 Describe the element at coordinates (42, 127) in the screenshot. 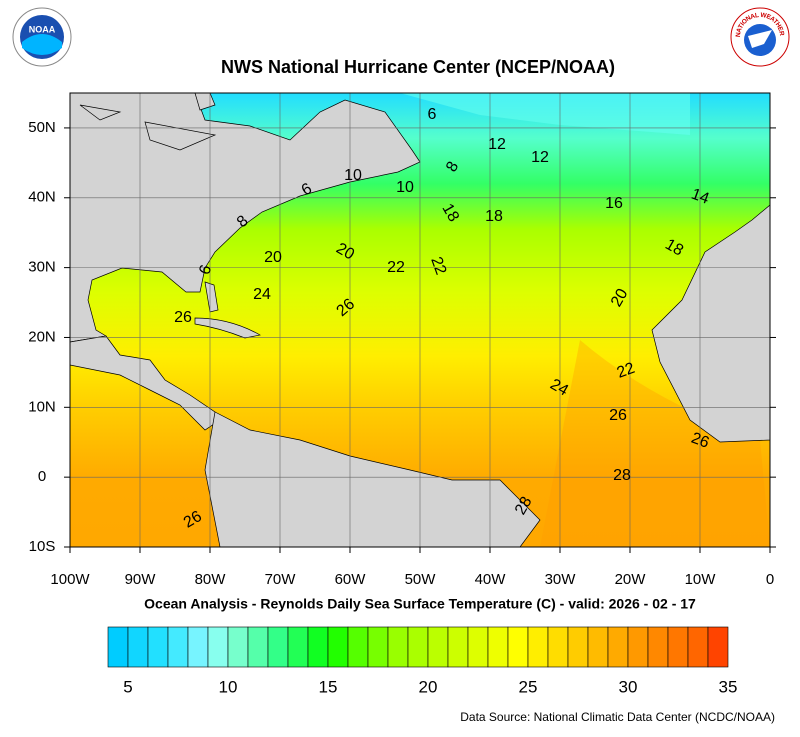

I see `y-tick-label: 50N` at that location.